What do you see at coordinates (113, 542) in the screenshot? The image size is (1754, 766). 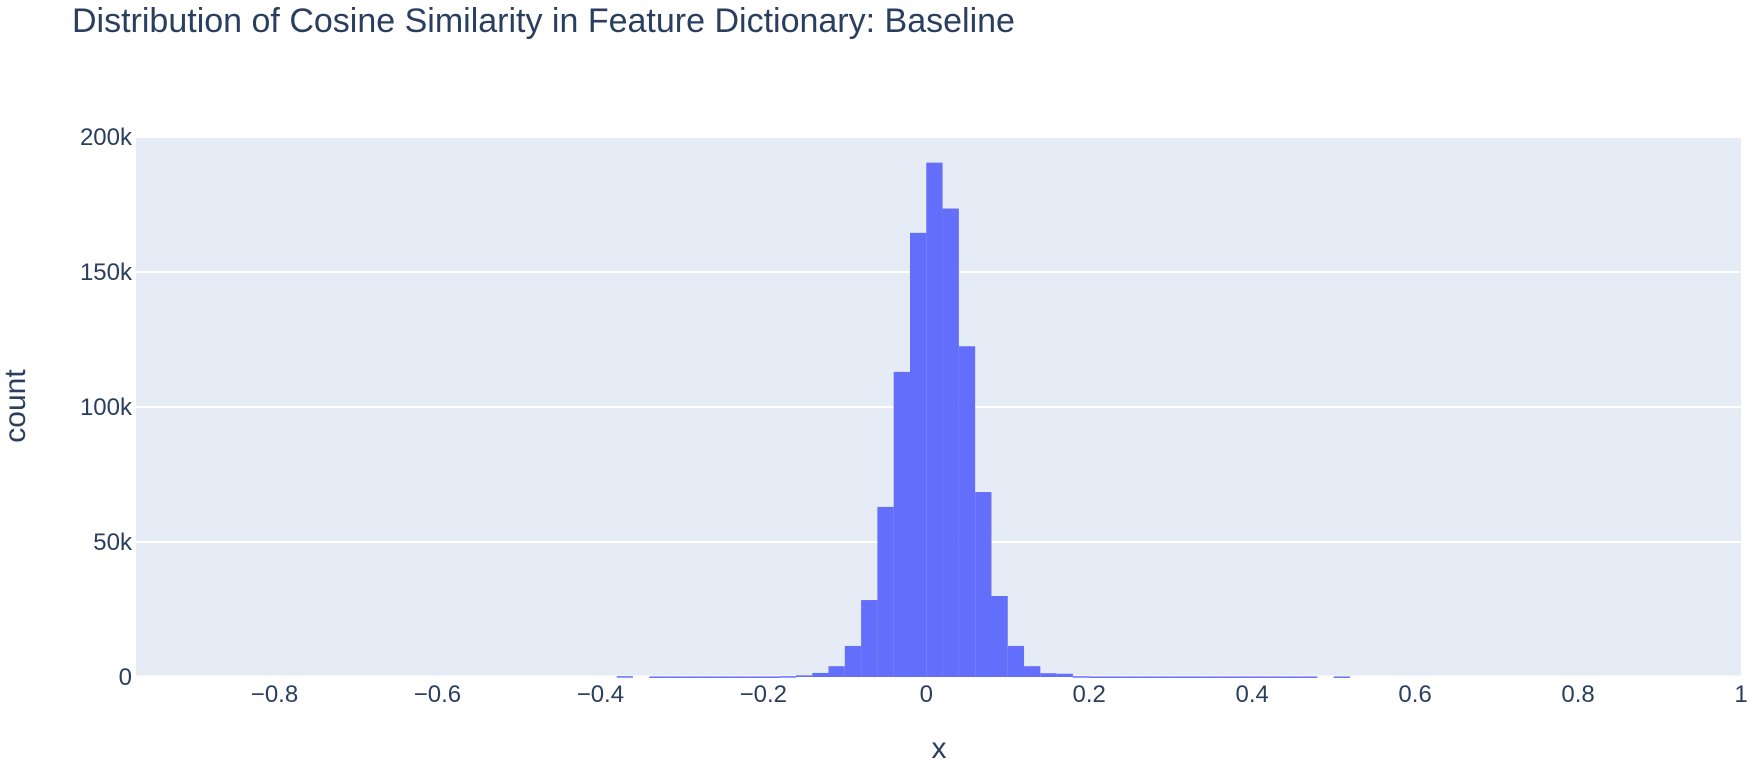 I see `y-tick-label-1: 50k` at bounding box center [113, 542].